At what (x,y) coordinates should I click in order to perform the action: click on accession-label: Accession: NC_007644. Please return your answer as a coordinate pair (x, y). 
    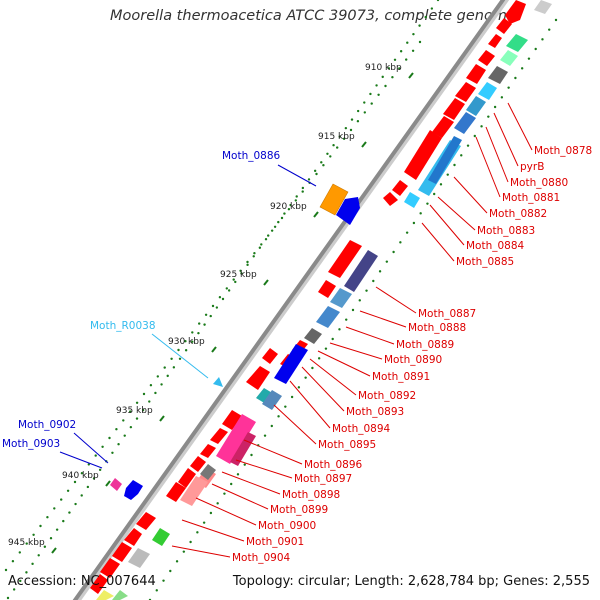
    Looking at the image, I should click on (82, 581).